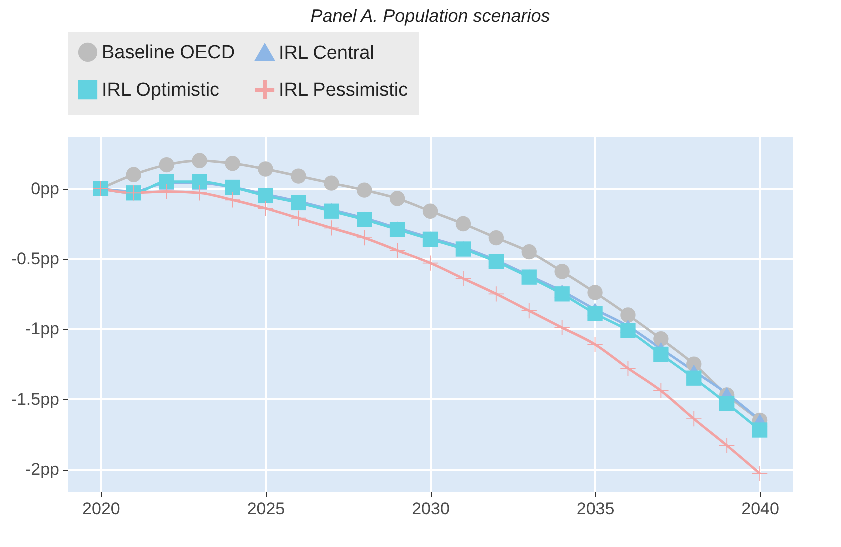 This screenshot has width=841, height=547. I want to click on x-tick-label: 2025, so click(266, 509).